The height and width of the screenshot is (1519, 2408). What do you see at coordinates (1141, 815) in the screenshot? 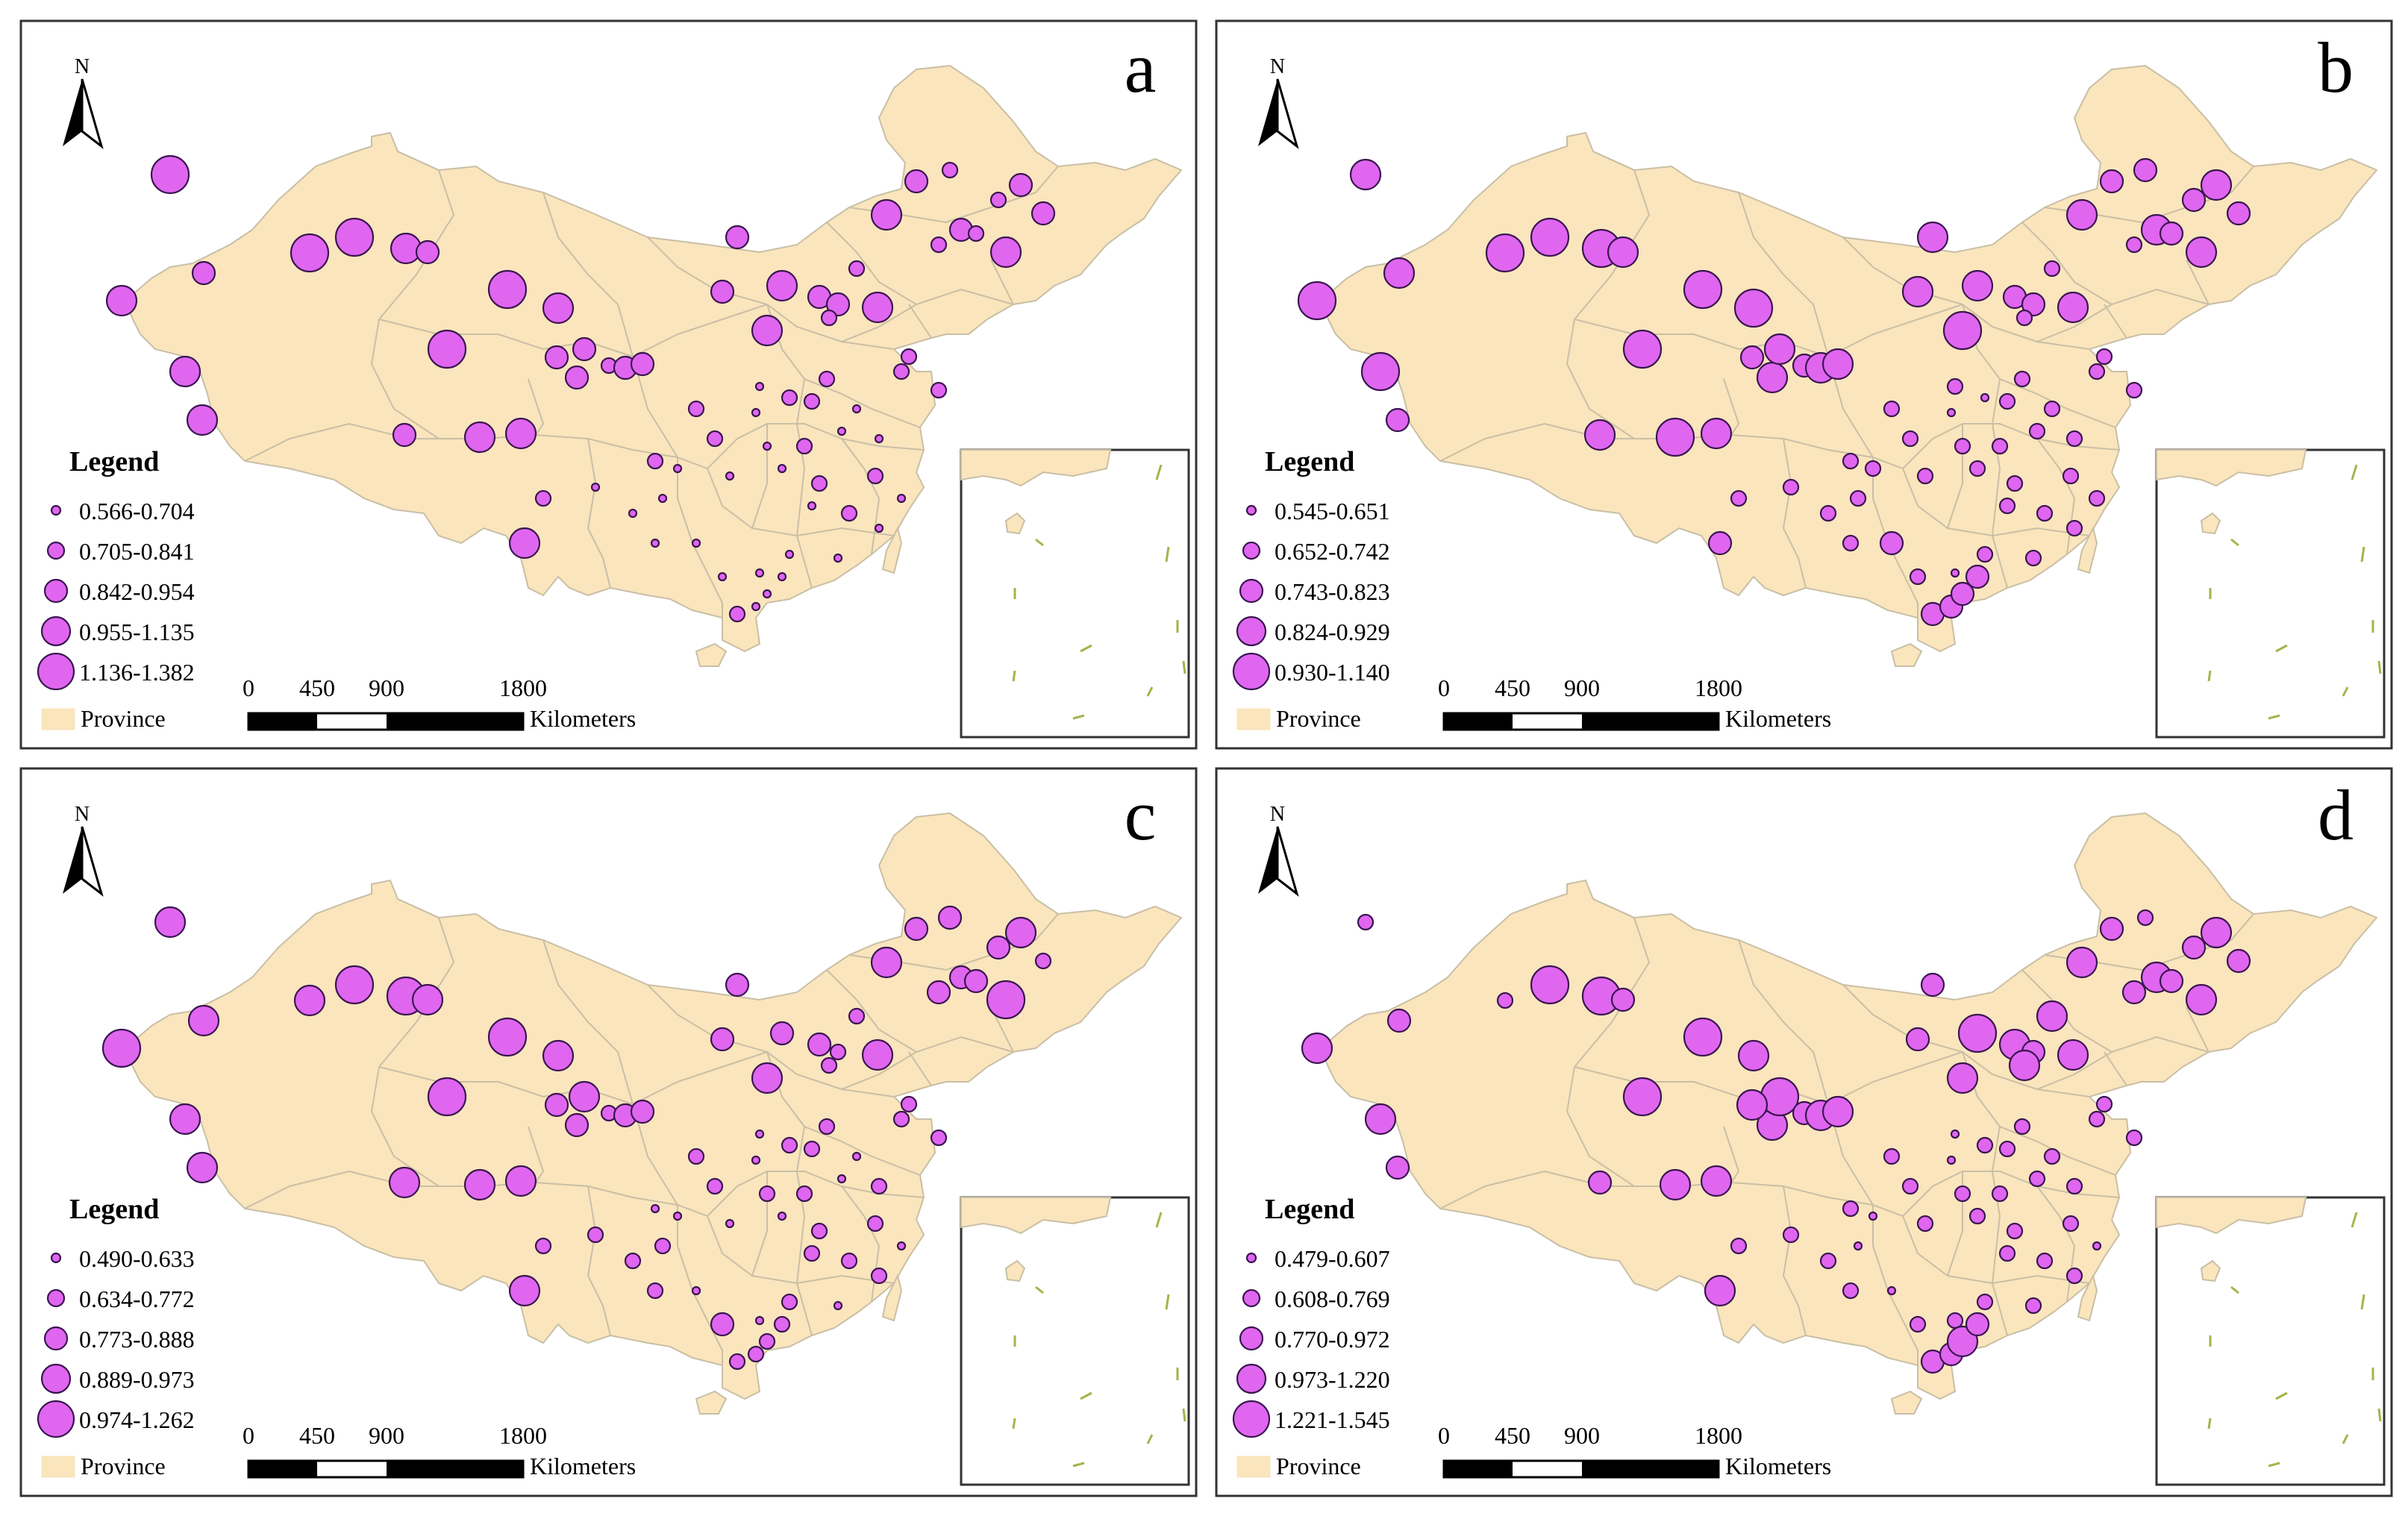
I see `panel-letter: c` at bounding box center [1141, 815].